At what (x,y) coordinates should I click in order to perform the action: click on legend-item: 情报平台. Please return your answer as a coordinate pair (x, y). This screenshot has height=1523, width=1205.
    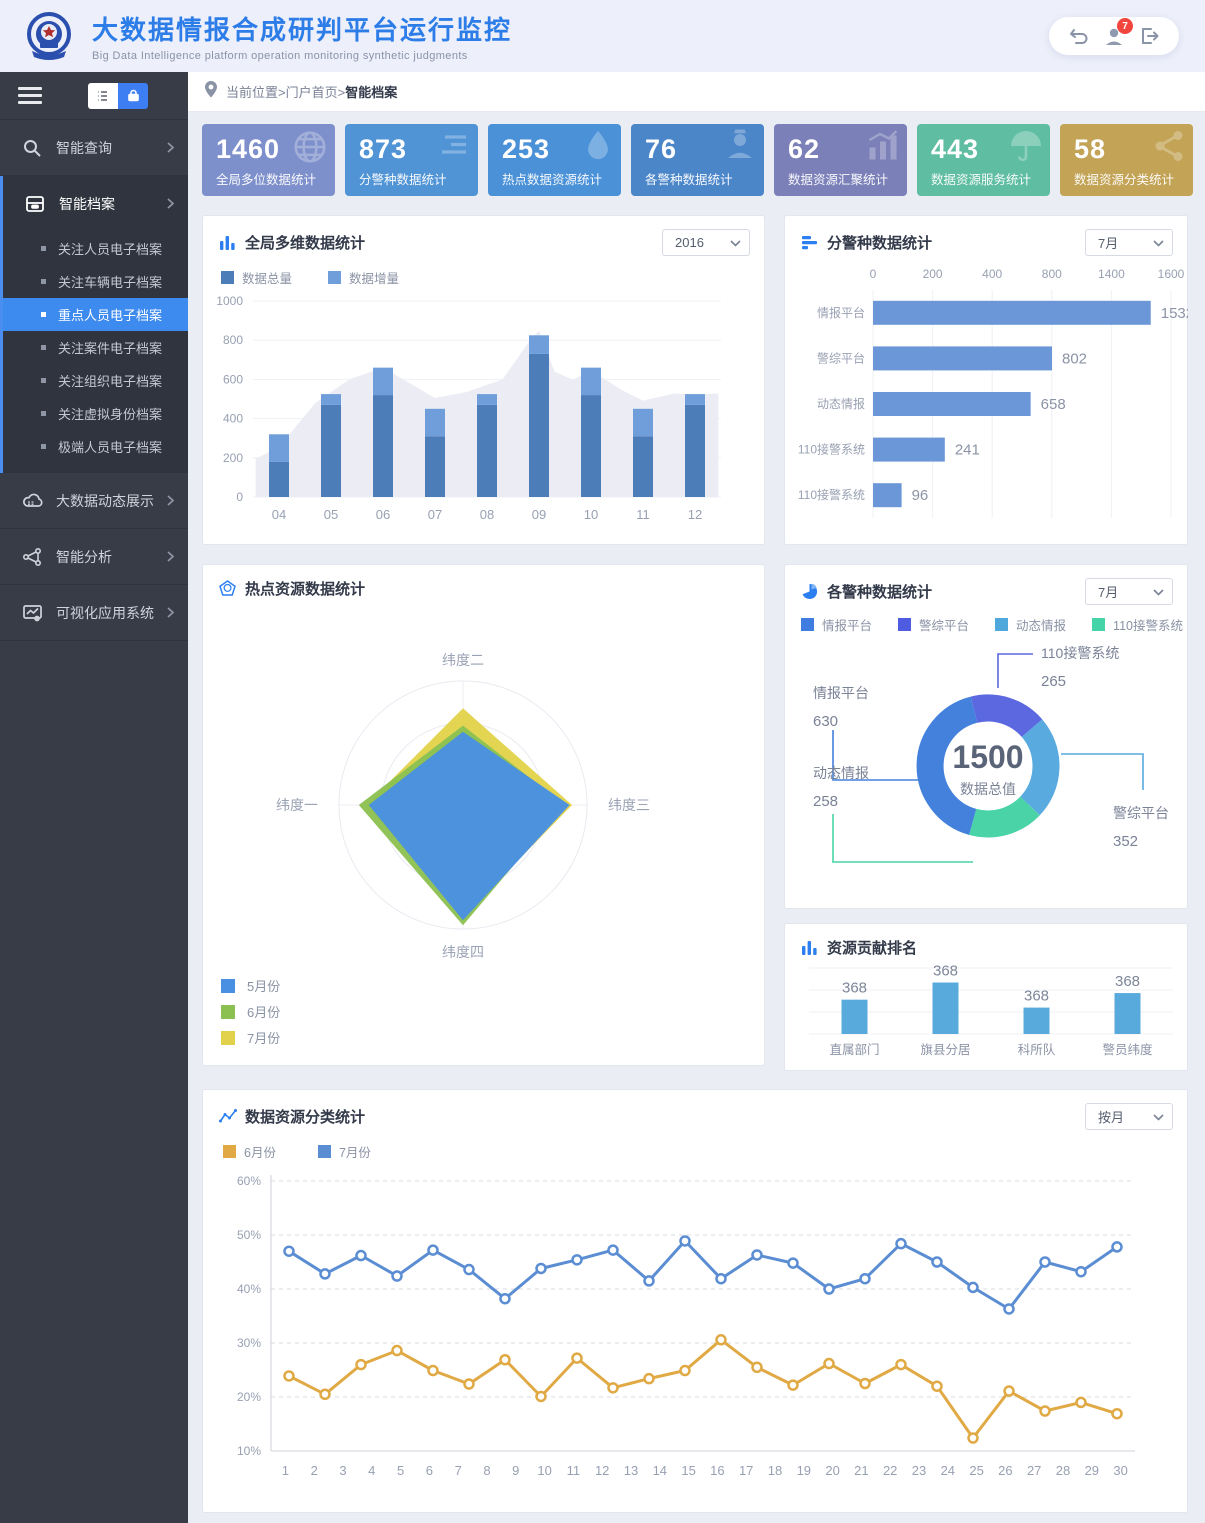
    Looking at the image, I should click on (836, 624).